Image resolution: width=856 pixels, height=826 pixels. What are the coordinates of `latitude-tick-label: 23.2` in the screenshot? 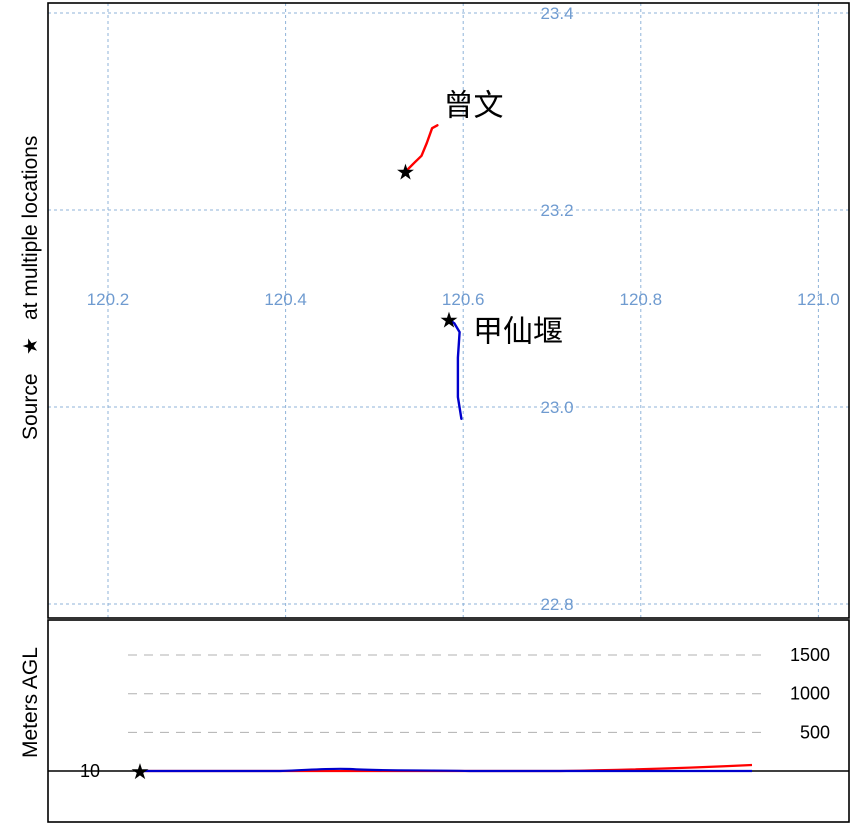 It's located at (556, 210).